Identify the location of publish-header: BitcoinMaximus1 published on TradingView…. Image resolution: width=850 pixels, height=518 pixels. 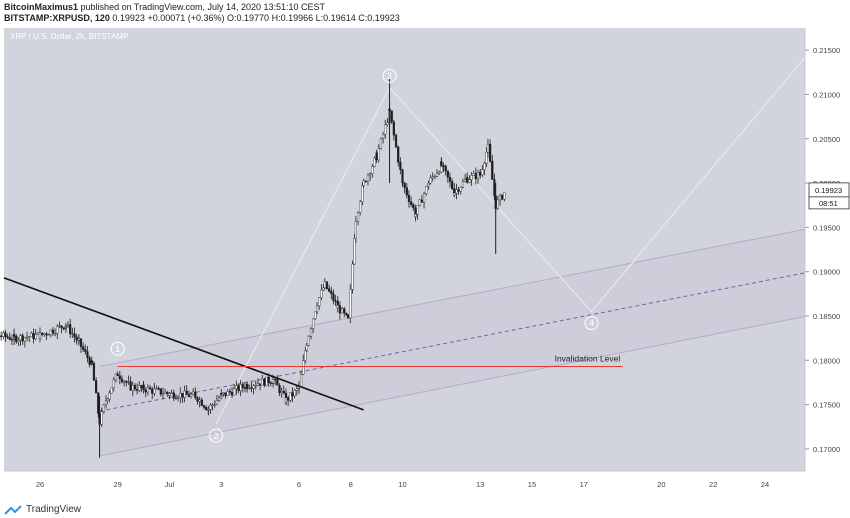
(164, 7).